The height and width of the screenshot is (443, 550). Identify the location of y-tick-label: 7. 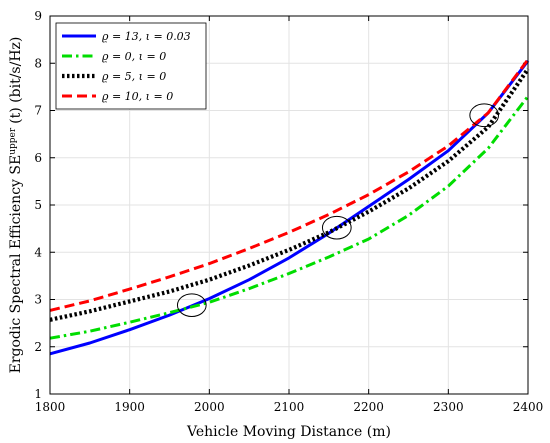
(38, 111).